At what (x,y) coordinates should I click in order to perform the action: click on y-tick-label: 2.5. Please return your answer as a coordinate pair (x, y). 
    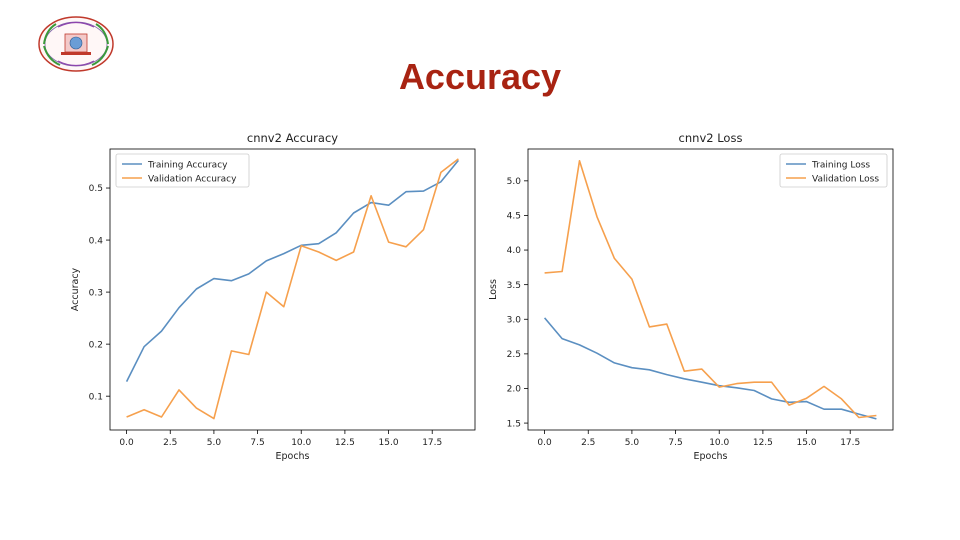
    Looking at the image, I should click on (514, 355).